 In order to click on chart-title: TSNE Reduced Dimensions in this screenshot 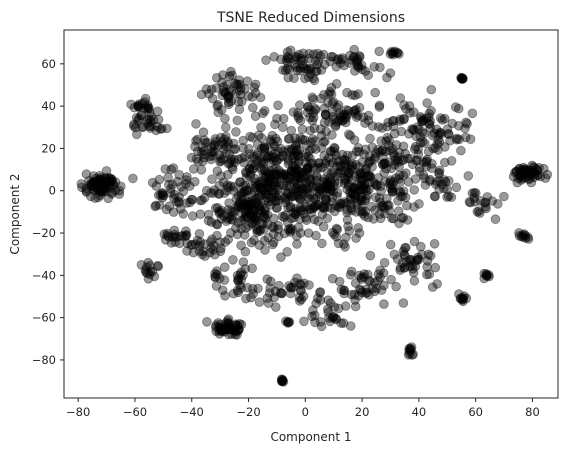, I will do `click(310, 18)`.